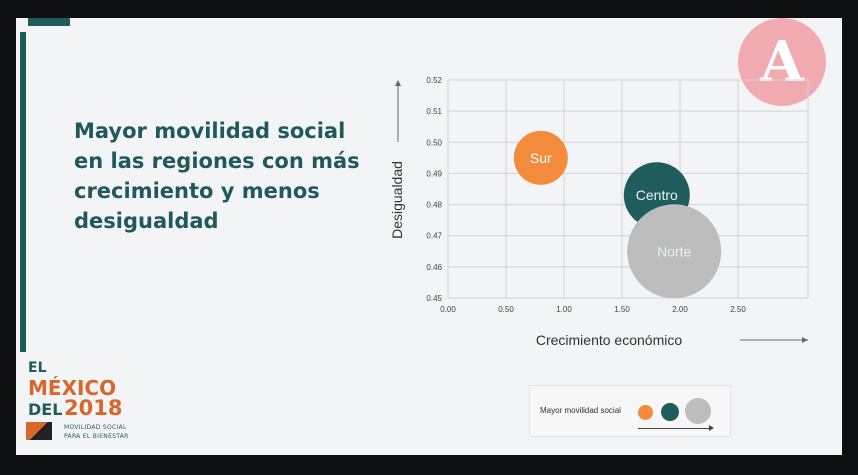 This screenshot has height=475, width=858. Describe the element at coordinates (434, 267) in the screenshot. I see `y-tick-label: 0.46` at that location.